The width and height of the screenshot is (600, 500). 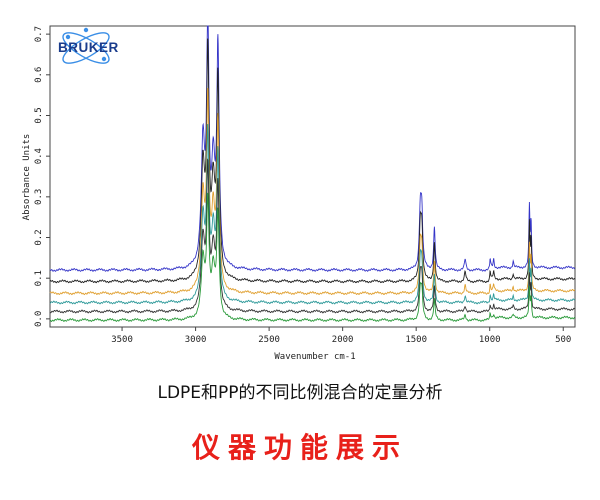 What do you see at coordinates (39, 75) in the screenshot?
I see `y-tick-label: 0.6` at bounding box center [39, 75].